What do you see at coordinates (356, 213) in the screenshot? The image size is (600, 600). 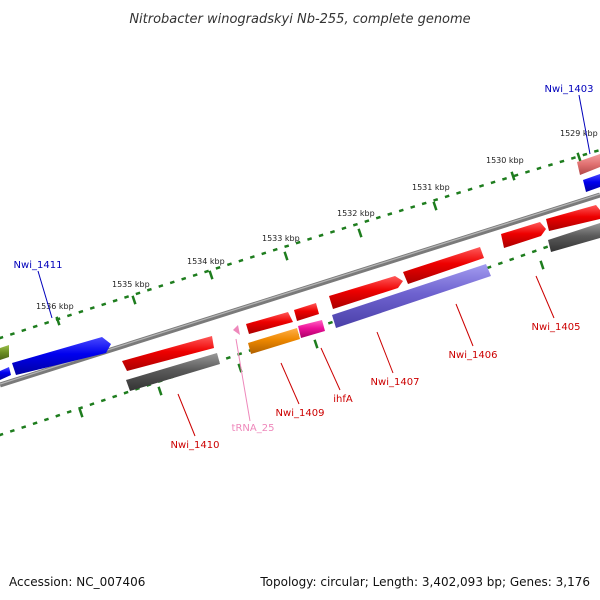 I see `kbp-label: 1532 kbp` at bounding box center [356, 213].